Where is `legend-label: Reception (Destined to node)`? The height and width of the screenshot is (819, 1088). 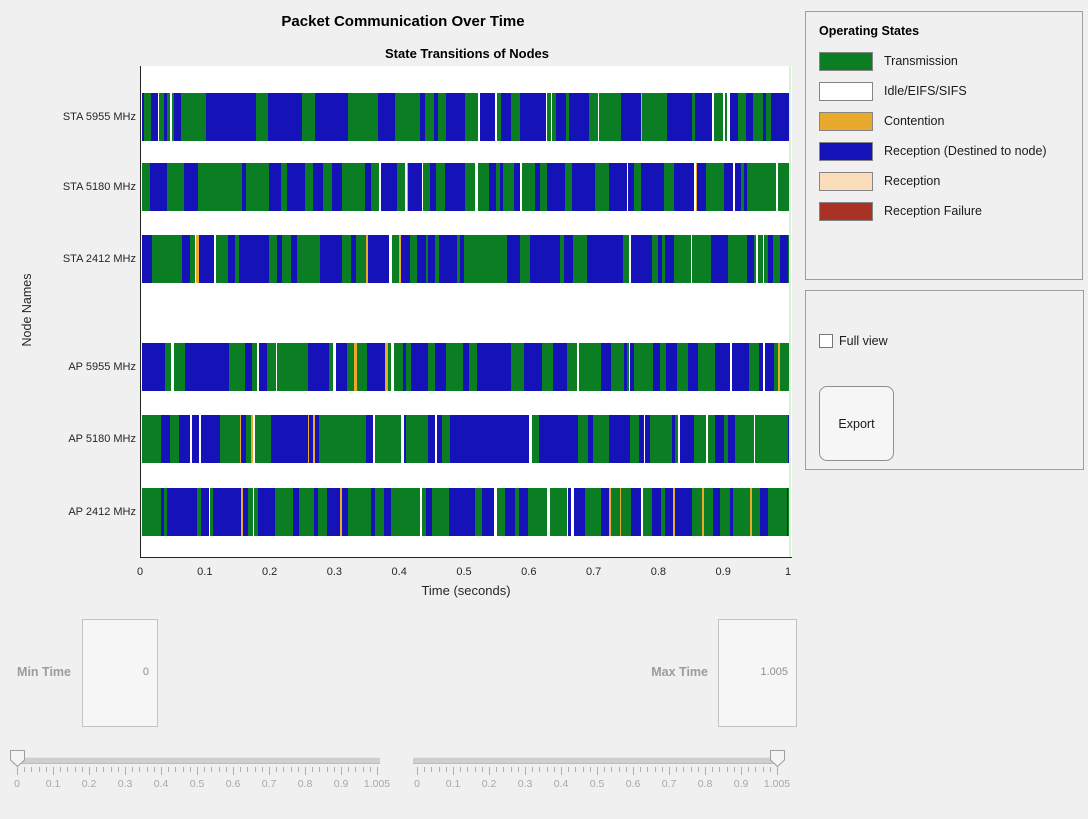
legend-label: Reception (Destined to node) is located at coordinates (965, 151).